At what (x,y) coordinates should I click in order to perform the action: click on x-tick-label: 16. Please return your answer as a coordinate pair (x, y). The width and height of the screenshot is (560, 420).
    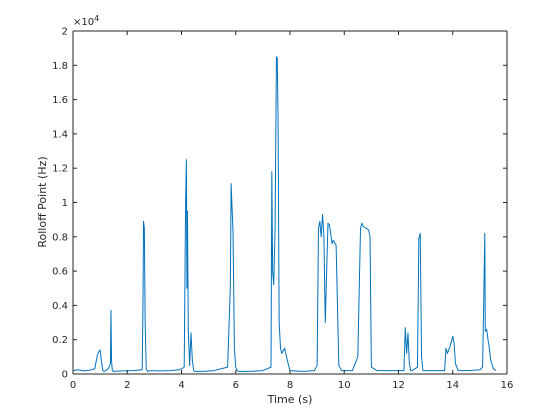
    Looking at the image, I should click on (507, 385).